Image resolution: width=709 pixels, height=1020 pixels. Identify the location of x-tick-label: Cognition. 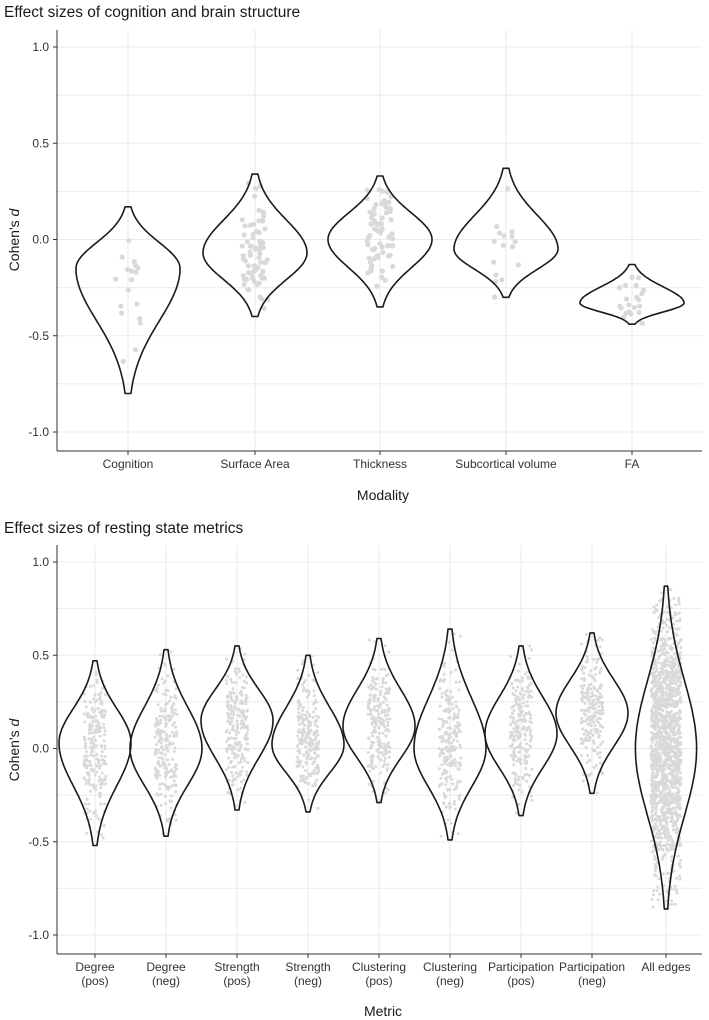
(128, 464).